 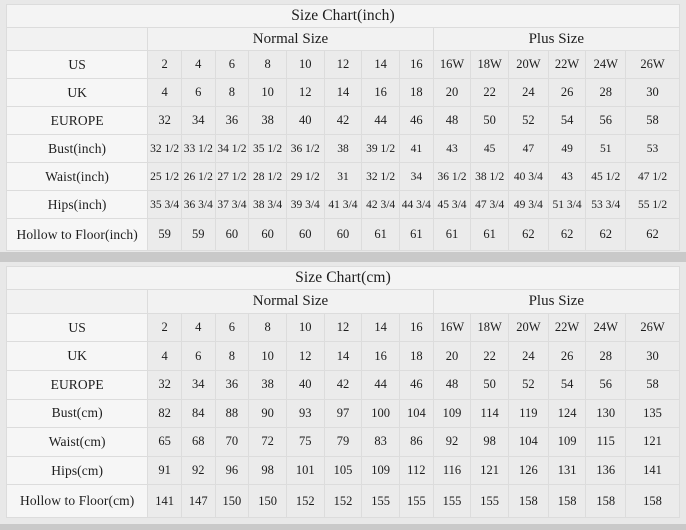 What do you see at coordinates (305, 385) in the screenshot?
I see `cell-value: 40` at bounding box center [305, 385].